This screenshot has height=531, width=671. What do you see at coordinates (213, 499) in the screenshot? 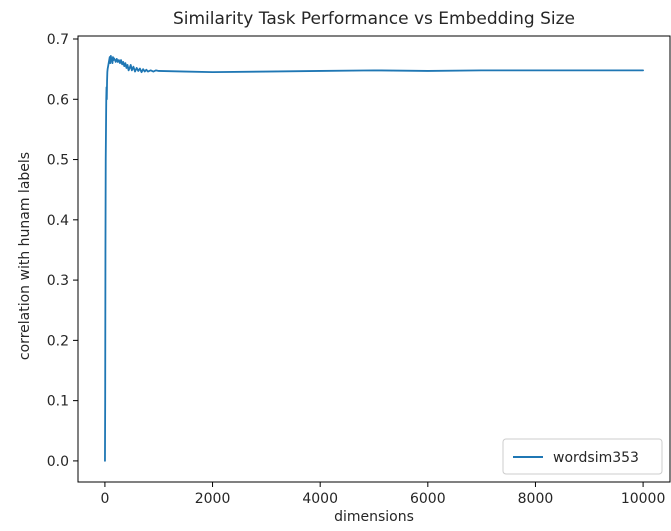
I see `x-tick-label: 2000` at bounding box center [213, 499].